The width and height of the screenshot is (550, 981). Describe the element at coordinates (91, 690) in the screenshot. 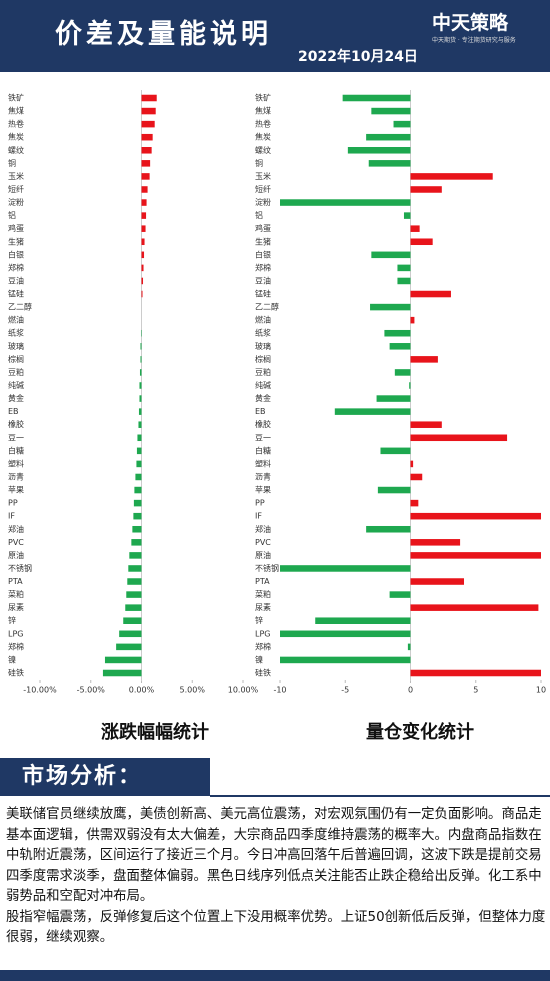

I see `x-tick-label: -5.00%` at that location.